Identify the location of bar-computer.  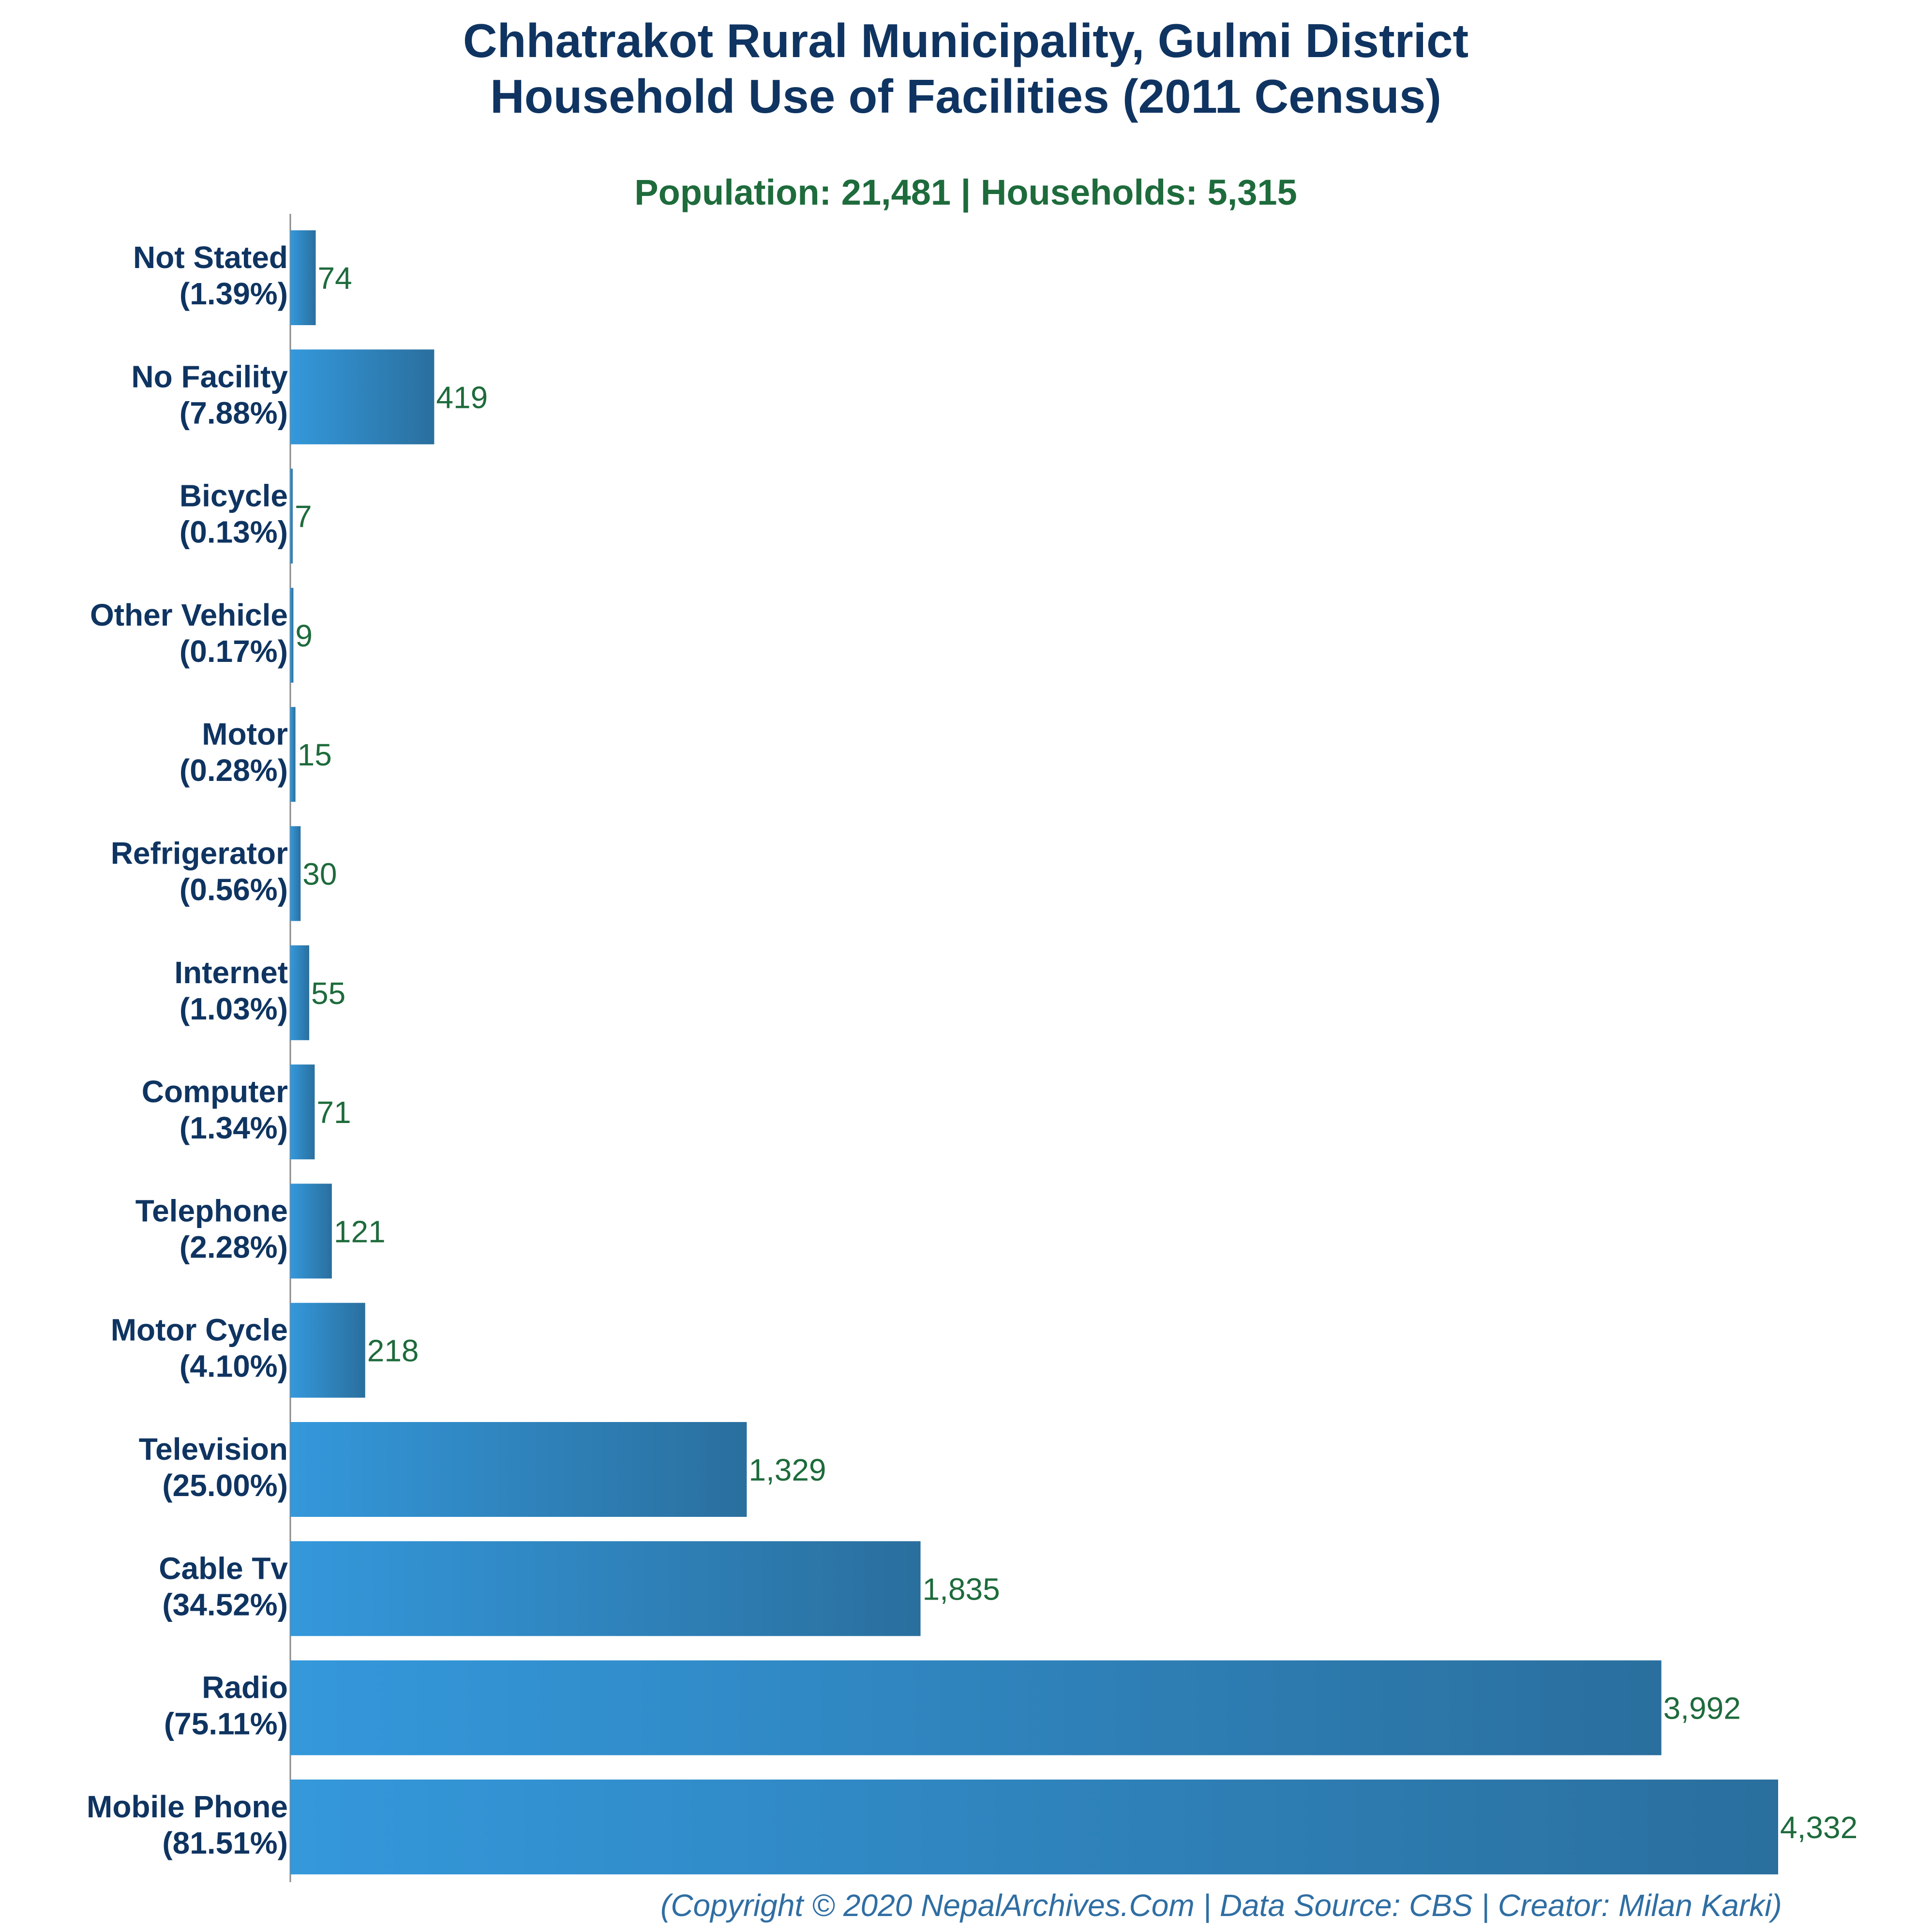
(302, 1112).